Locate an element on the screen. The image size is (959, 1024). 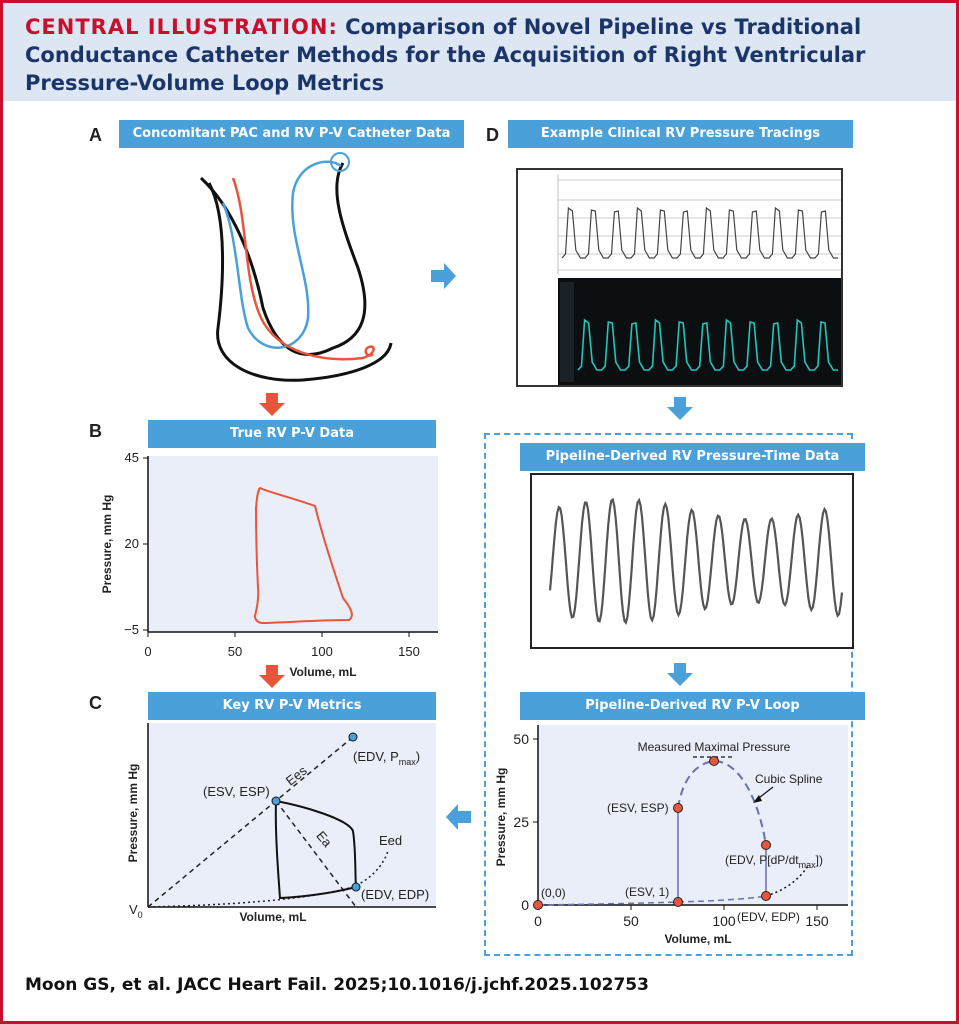
panel-a-title: Concomitant PAC and RV P-V Catheter Data is located at coordinates (291, 134).